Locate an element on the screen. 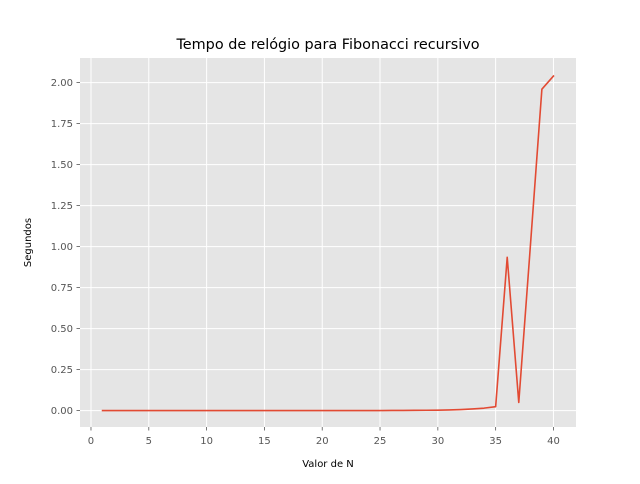  y-tick-label: 1.50 is located at coordinates (62, 165).